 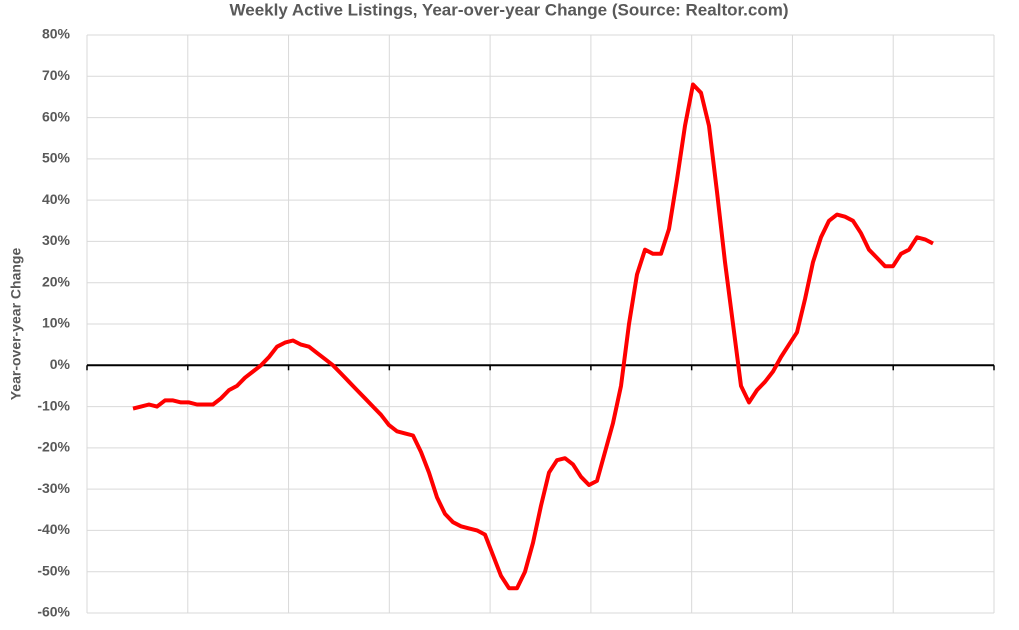 What do you see at coordinates (56, 34) in the screenshot?
I see `y-tick-label: 80%` at bounding box center [56, 34].